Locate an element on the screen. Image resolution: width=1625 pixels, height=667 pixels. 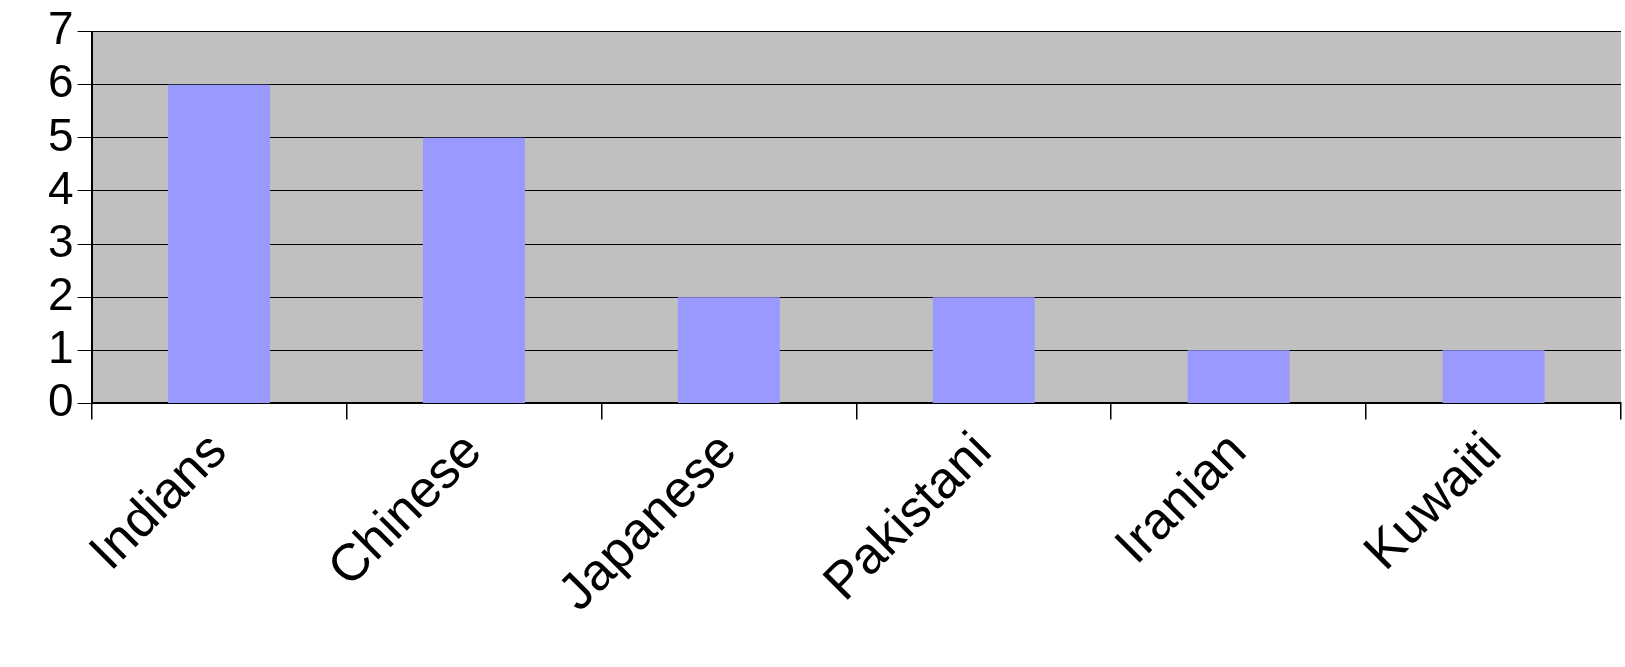
y-tick-label: 4 is located at coordinates (60, 187).